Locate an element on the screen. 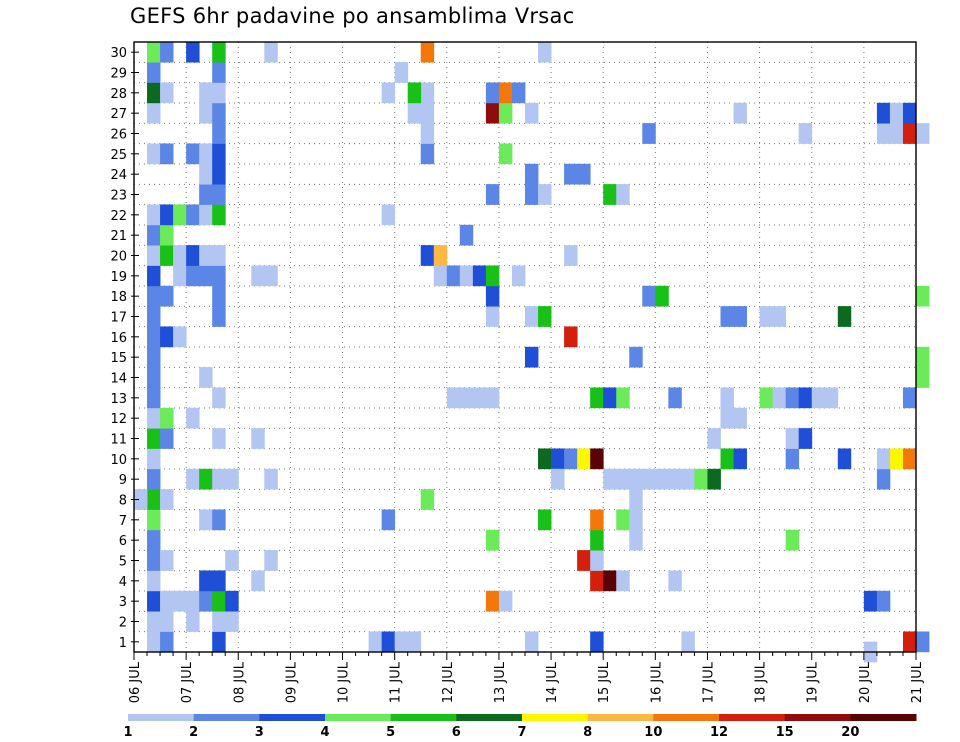  x-tick-label: 13 JUL is located at coordinates (500, 682).